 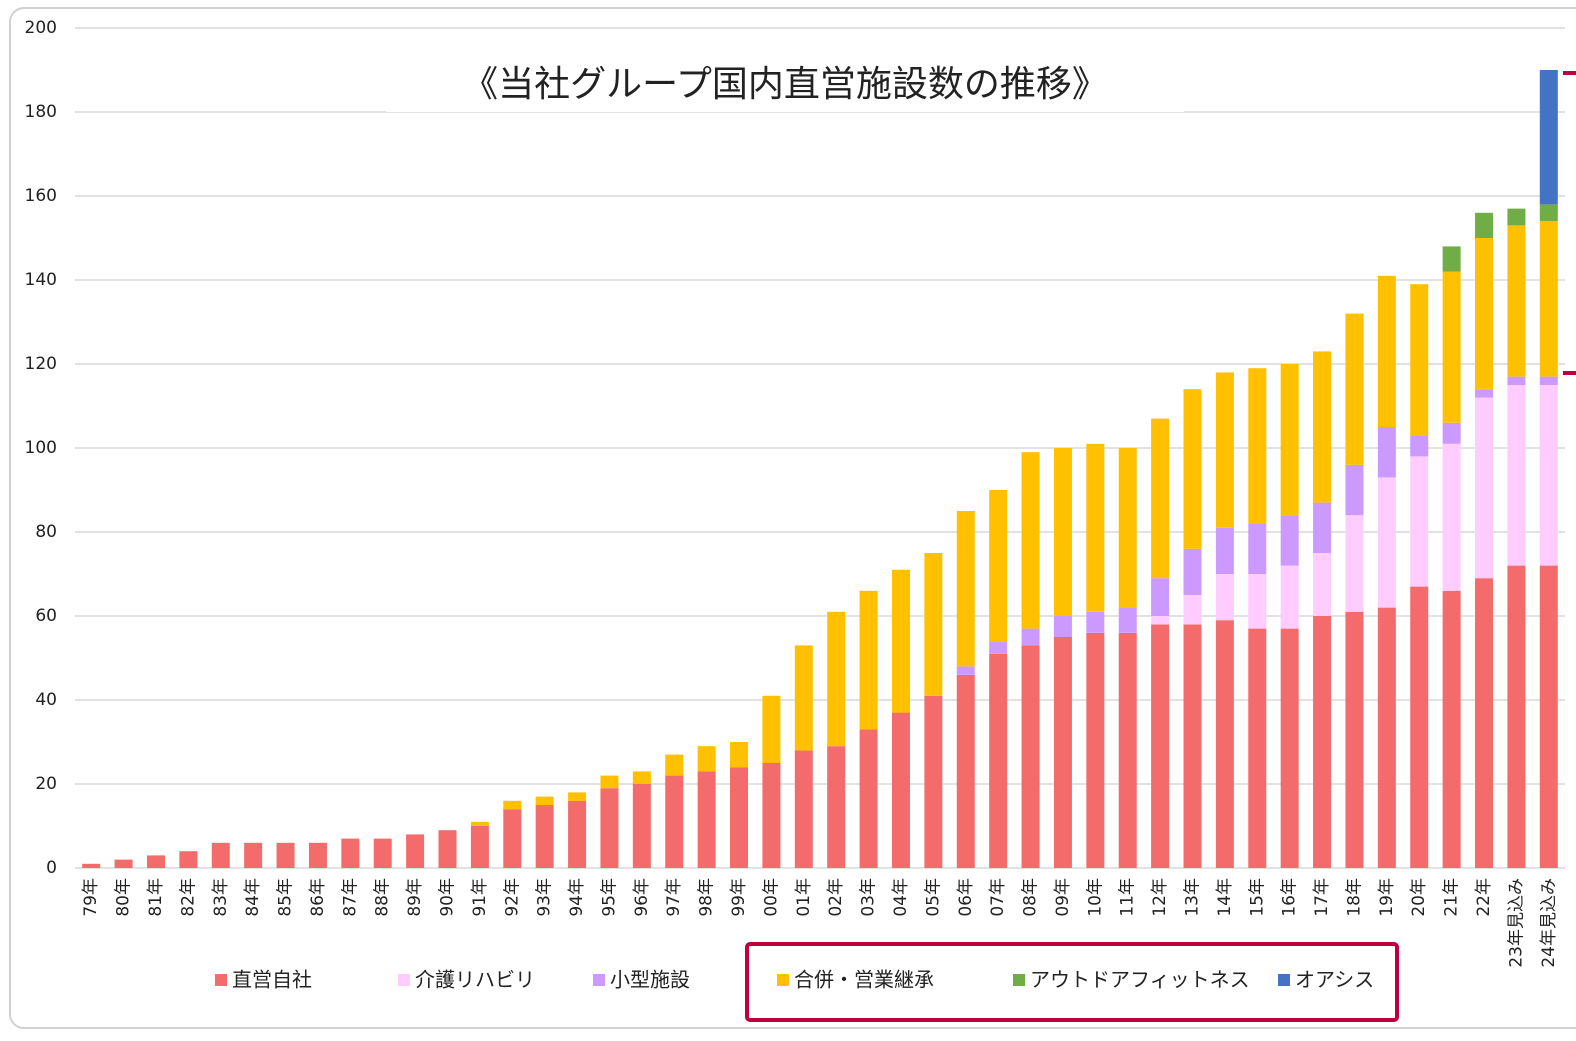 What do you see at coordinates (609, 897) in the screenshot?
I see `x-tick-label: 95年` at bounding box center [609, 897].